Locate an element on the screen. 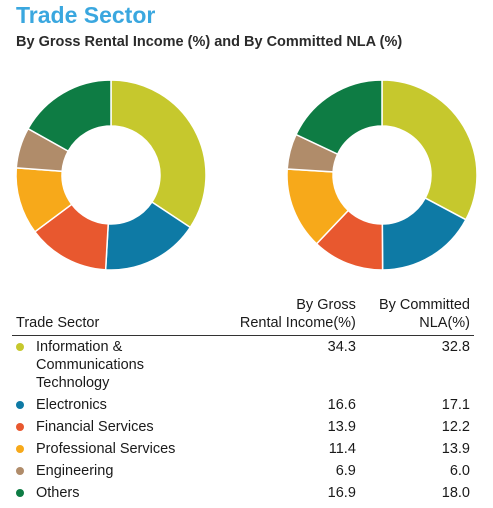  committed-nla-value: 18.0 is located at coordinates (455, 493).